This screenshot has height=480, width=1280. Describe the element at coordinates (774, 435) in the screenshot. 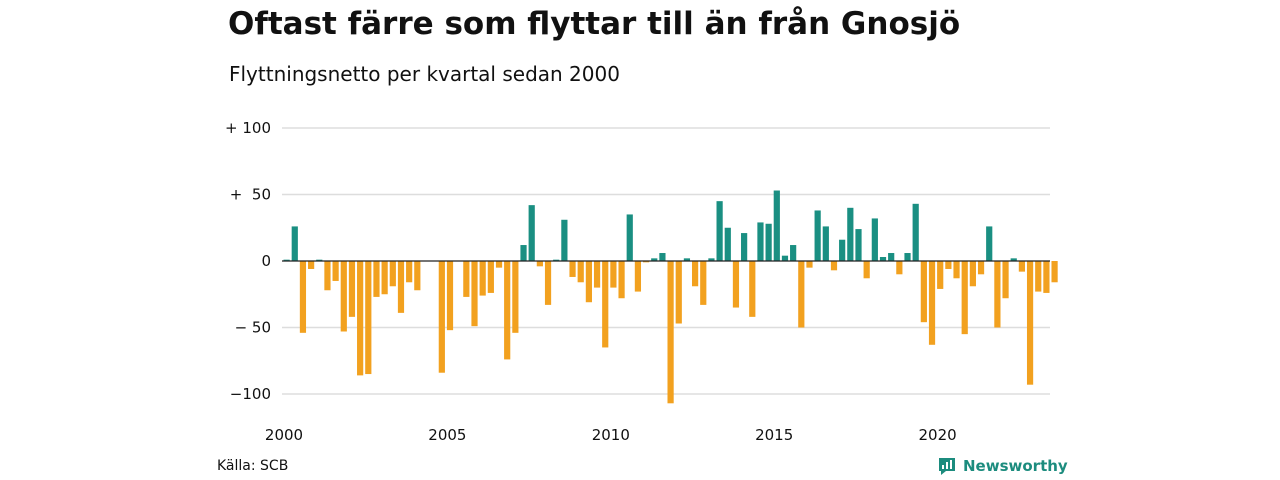

I see `x-tick-label: 2015` at that location.